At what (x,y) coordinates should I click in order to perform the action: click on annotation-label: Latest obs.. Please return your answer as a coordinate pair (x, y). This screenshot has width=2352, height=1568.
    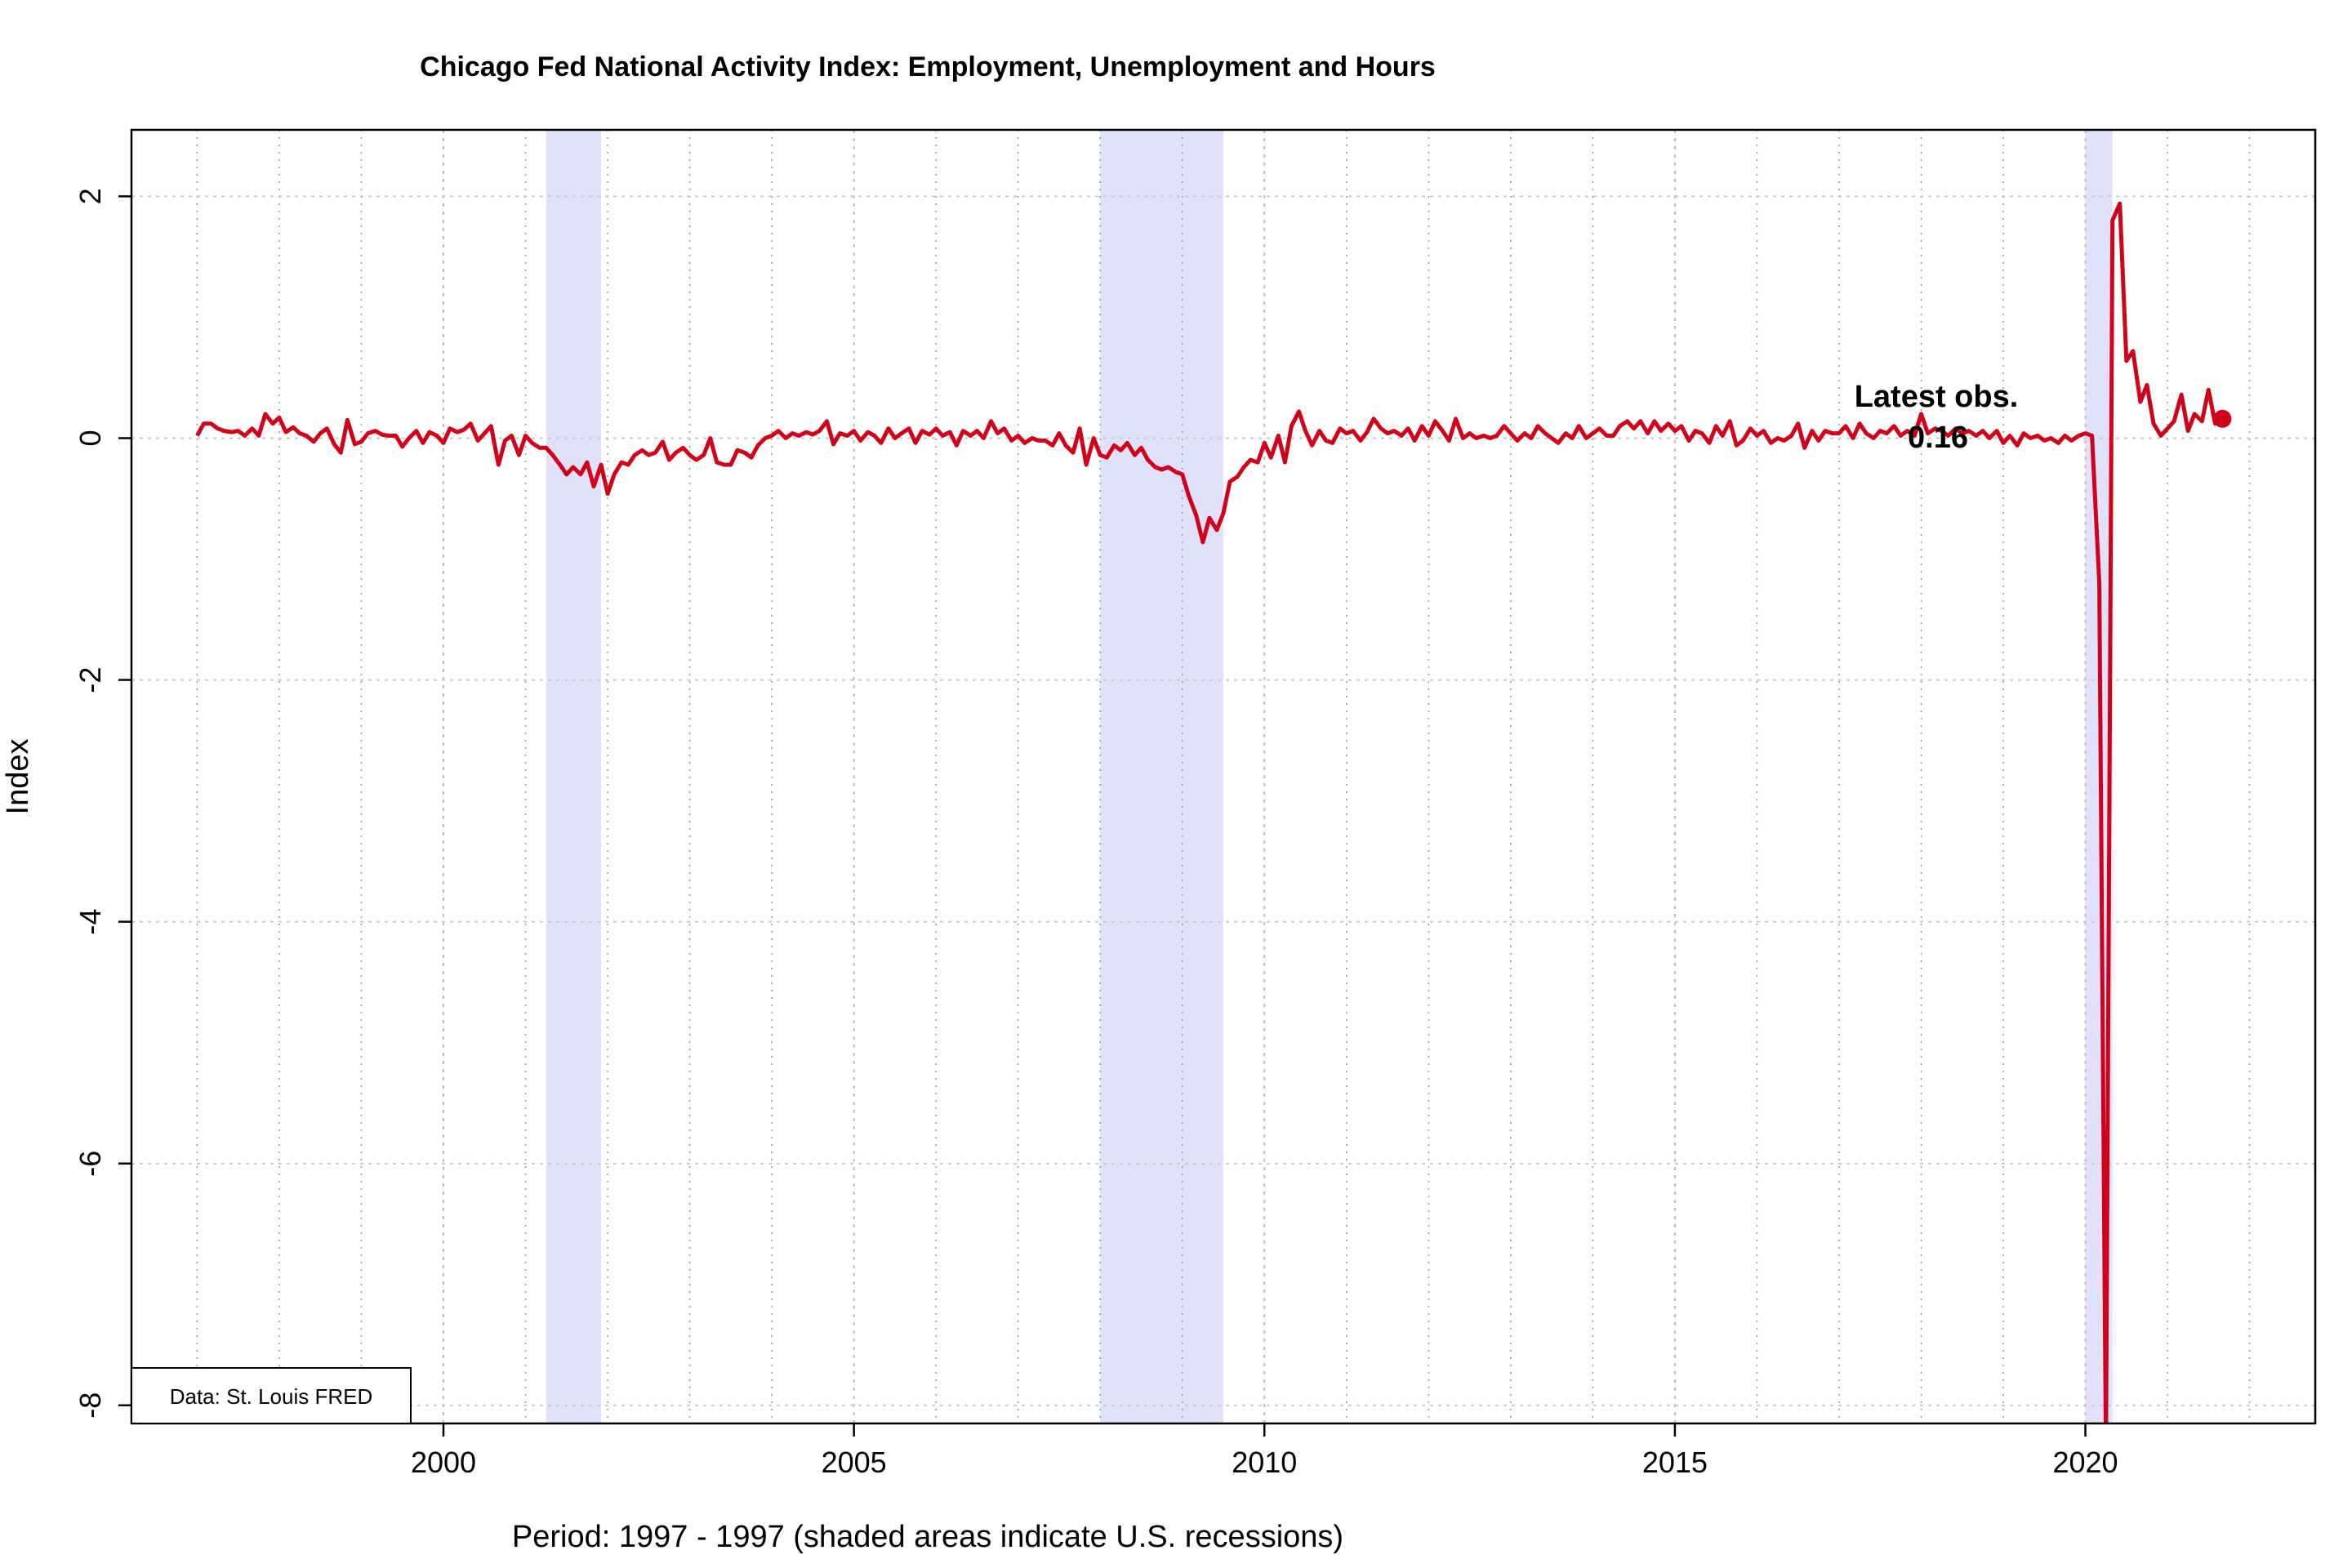
    Looking at the image, I should click on (1937, 397).